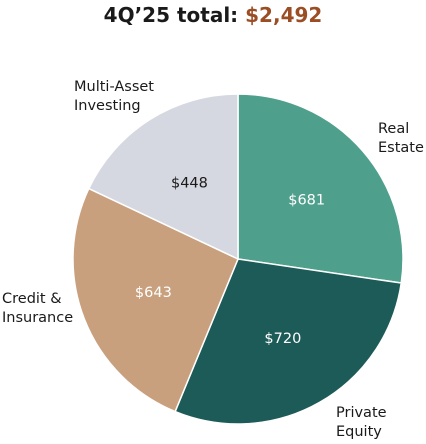 The image size is (426, 444). What do you see at coordinates (107, 106) in the screenshot?
I see `slice-category-label-line: Investing` at bounding box center [107, 106].